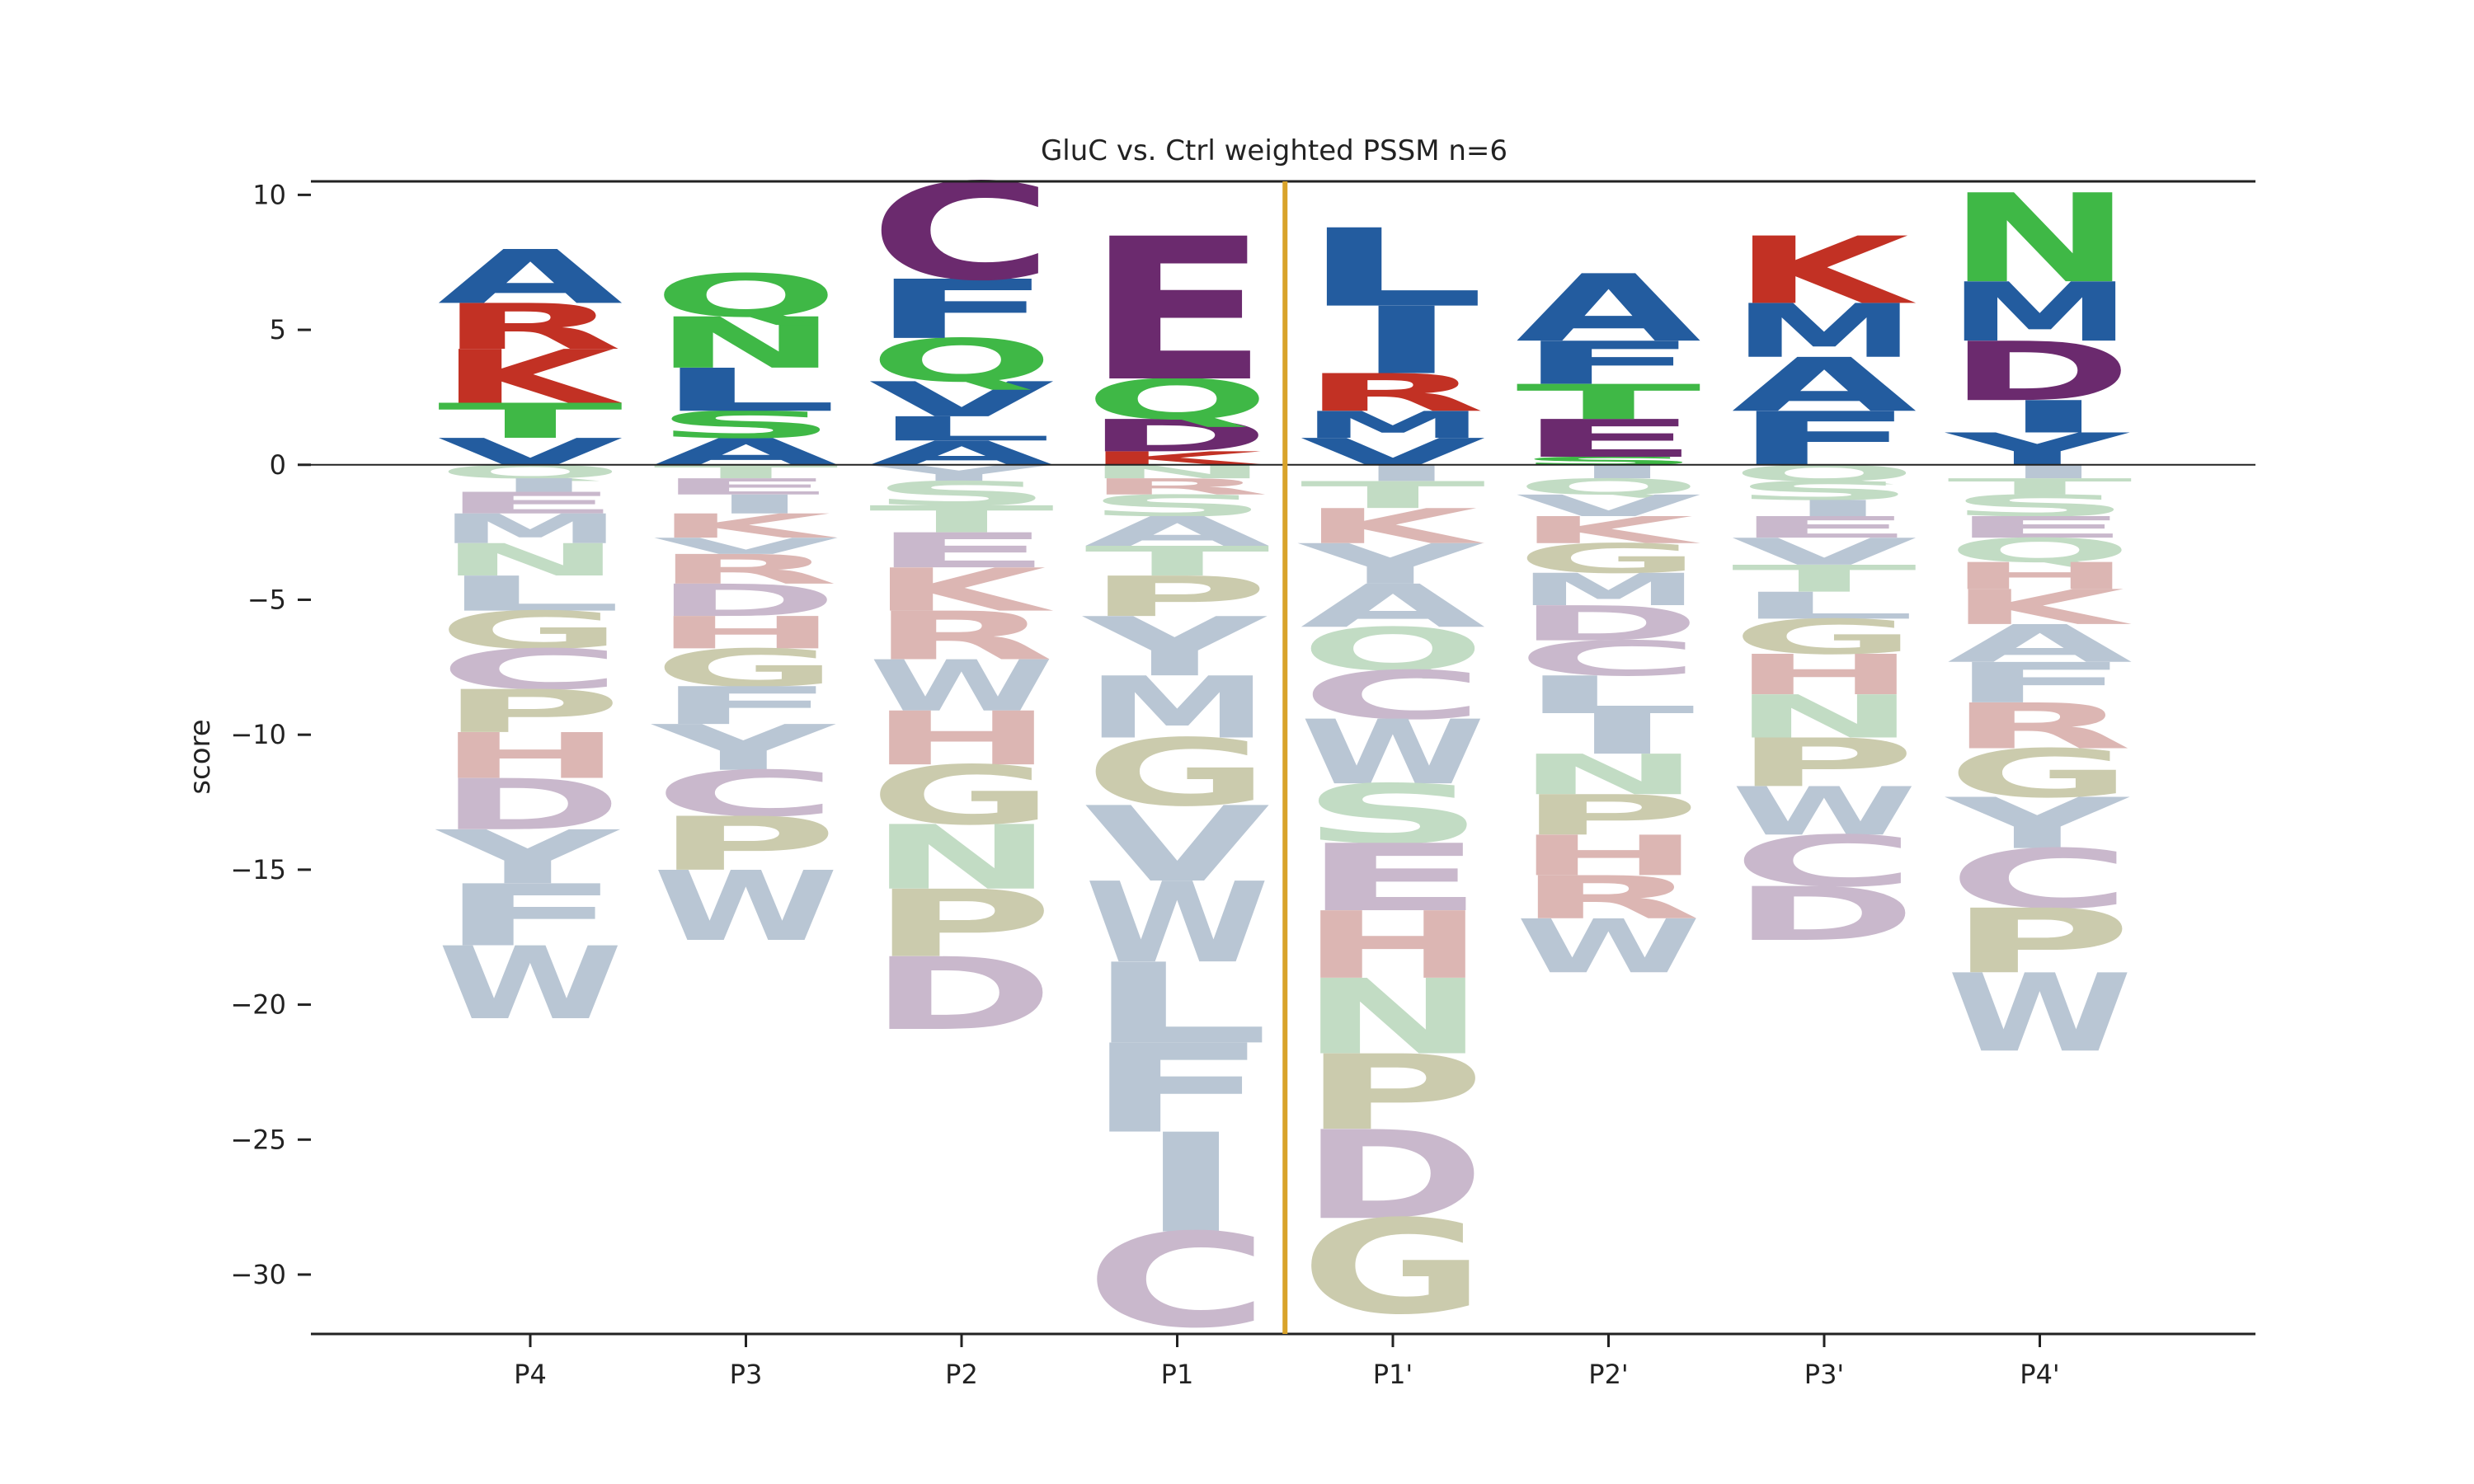 The height and width of the screenshot is (1484, 2474). Describe the element at coordinates (1608, 487) in the screenshot. I see `logo-letter-neg-1: Q` at that location.